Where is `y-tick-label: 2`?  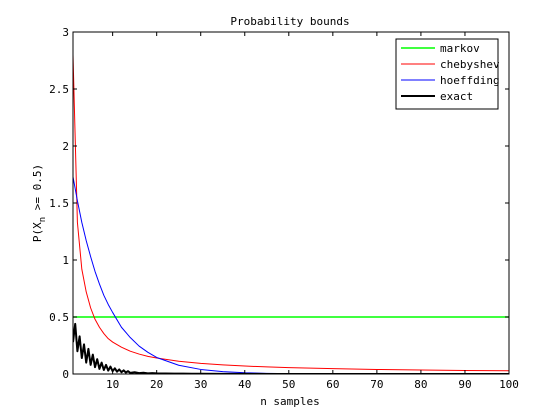
y-tick-label: 2 is located at coordinates (65, 146).